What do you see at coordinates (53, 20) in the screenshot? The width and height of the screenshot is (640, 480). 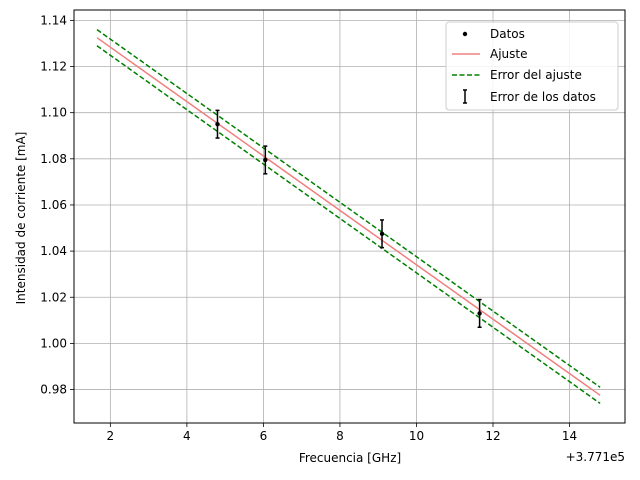 I see `y-tick-label: 1.14` at bounding box center [53, 20].